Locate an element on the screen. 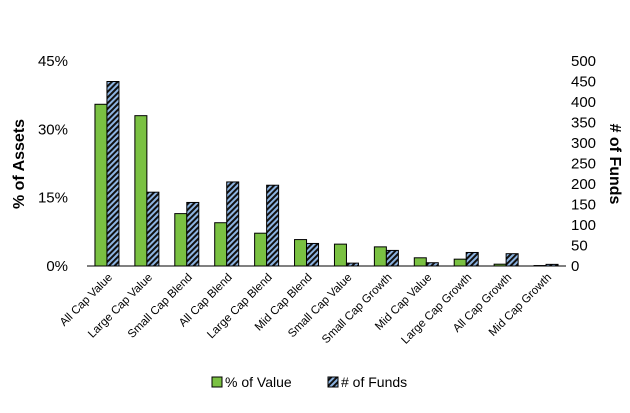 The image size is (630, 413). bar-value-large-cap-blend is located at coordinates (261, 249).